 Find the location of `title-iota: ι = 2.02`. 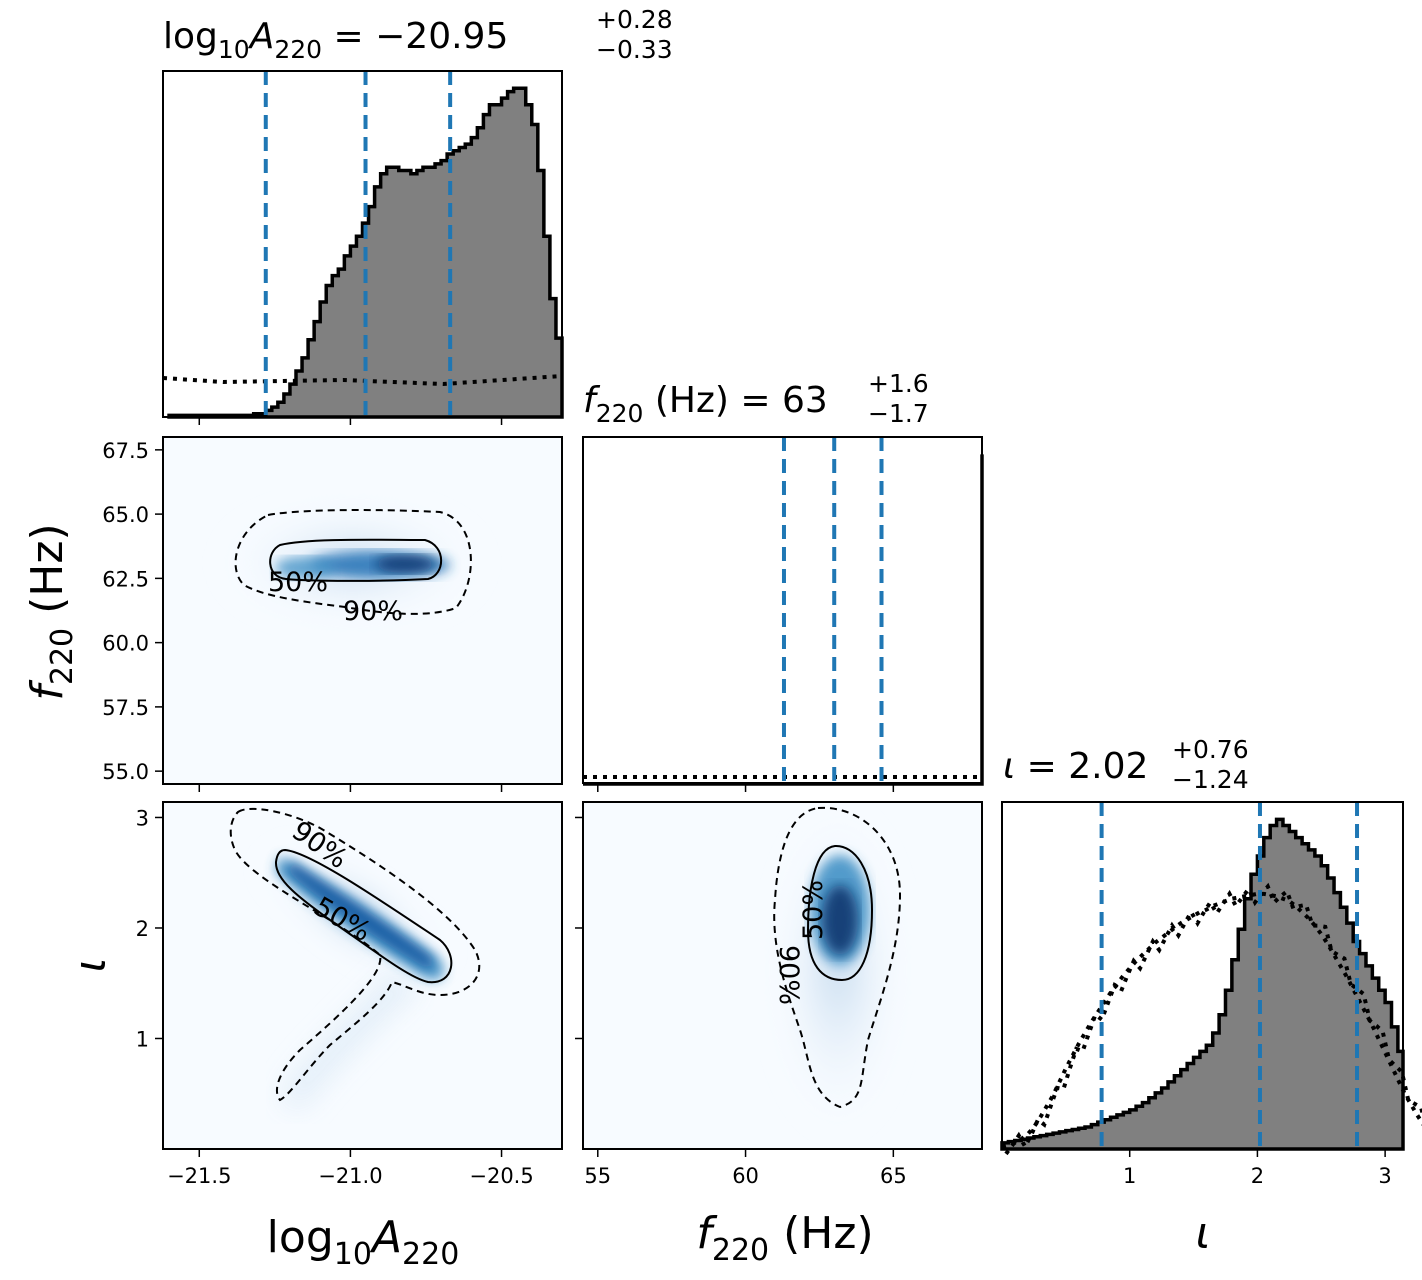

title-iota: ι = 2.02 is located at coordinates (1075, 766).